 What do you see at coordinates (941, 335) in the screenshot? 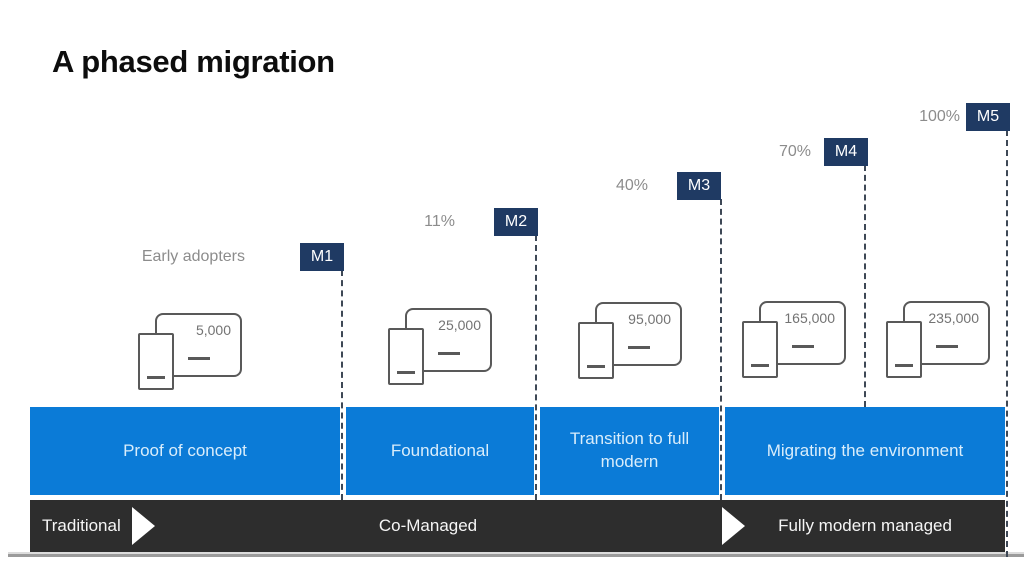
I see `device-count-group-5: 235,000` at bounding box center [941, 335].